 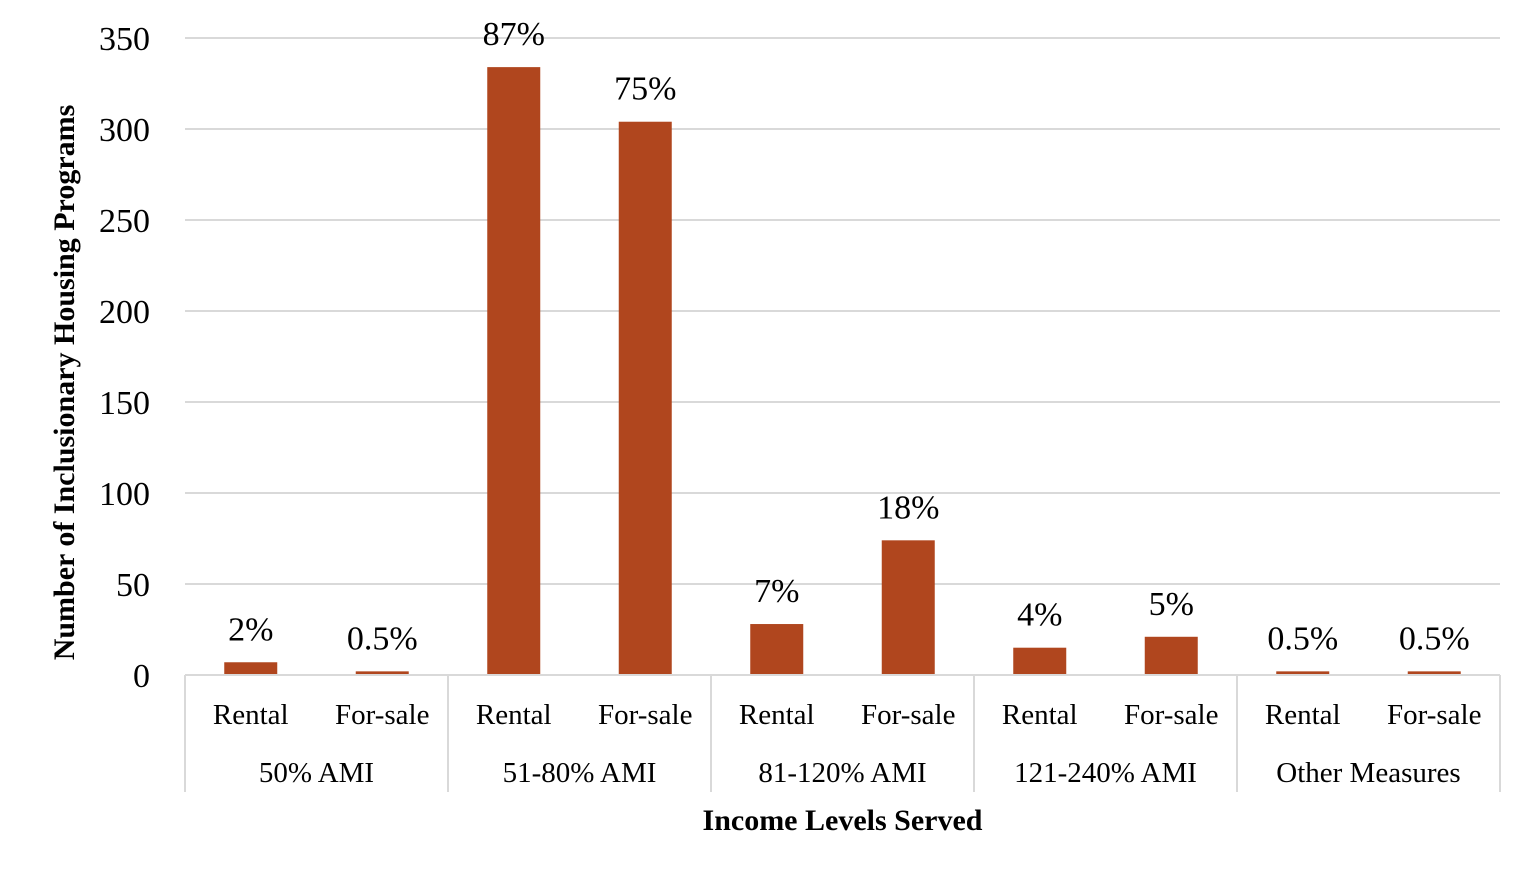 What do you see at coordinates (1039, 615) in the screenshot?
I see `data-label: 4%` at bounding box center [1039, 615].